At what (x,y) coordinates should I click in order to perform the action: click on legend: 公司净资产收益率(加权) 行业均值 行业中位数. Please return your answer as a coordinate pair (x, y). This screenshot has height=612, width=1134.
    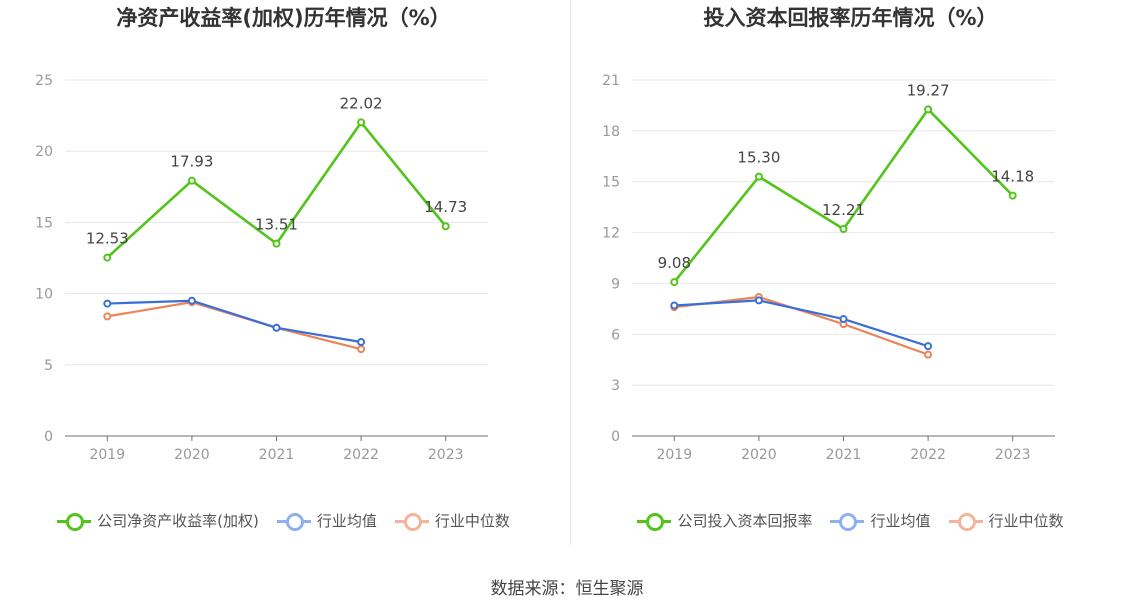
    Looking at the image, I should click on (283, 520).